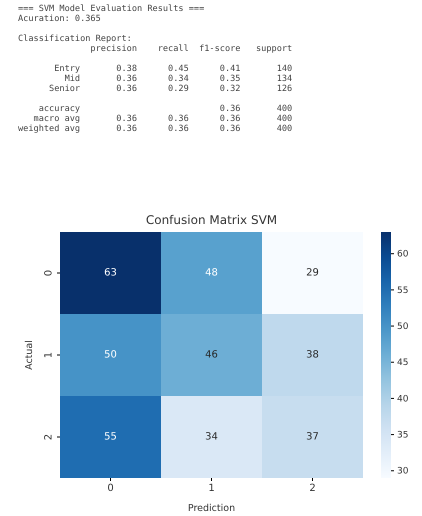  Describe the element at coordinates (112, 14) in the screenshot. I see `text: === SVM Model Evaluation Results === Acuration: 0.365` at that location.